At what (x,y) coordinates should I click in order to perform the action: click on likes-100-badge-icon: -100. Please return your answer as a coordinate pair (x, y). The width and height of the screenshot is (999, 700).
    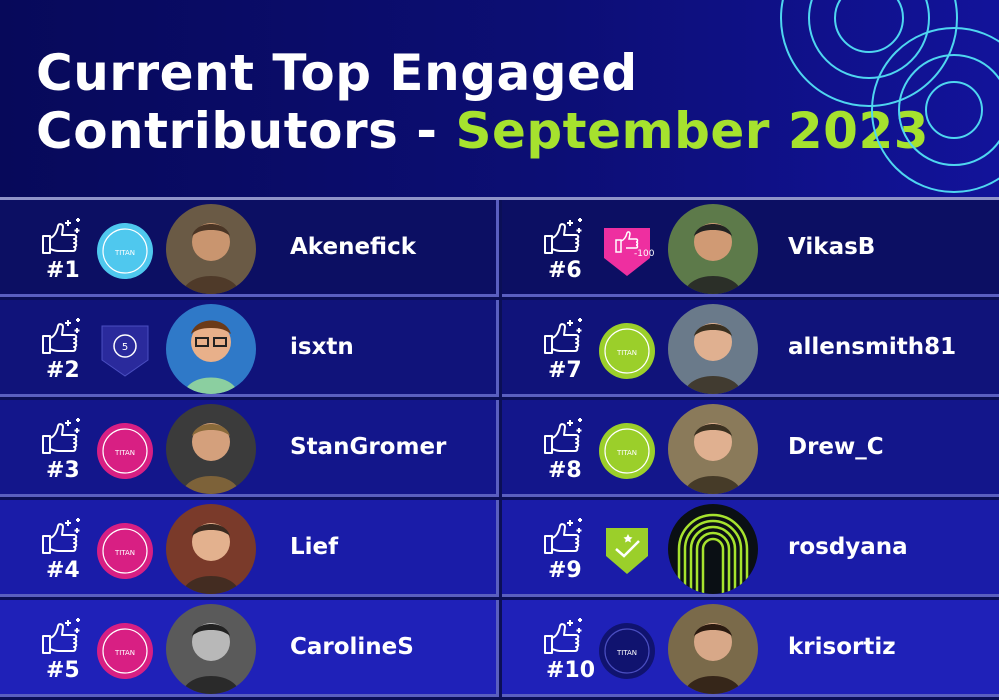
    Looking at the image, I should click on (627, 251).